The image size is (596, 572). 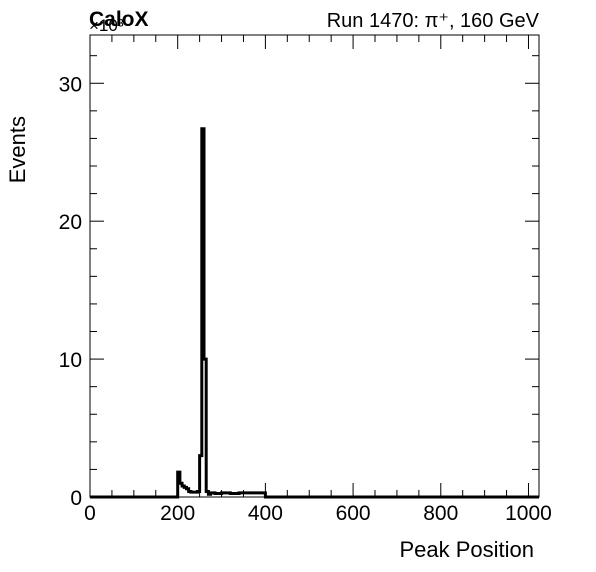 What do you see at coordinates (76, 498) in the screenshot?
I see `y-tick-label: 0` at bounding box center [76, 498].